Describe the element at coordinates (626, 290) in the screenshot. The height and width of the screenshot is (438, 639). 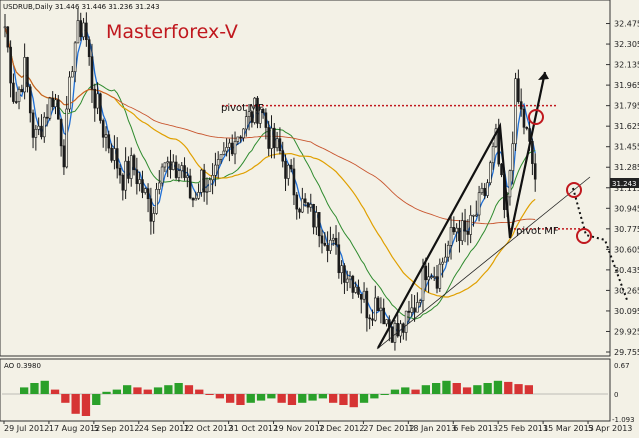
I see `y-tick-label: 30.265` at that location.